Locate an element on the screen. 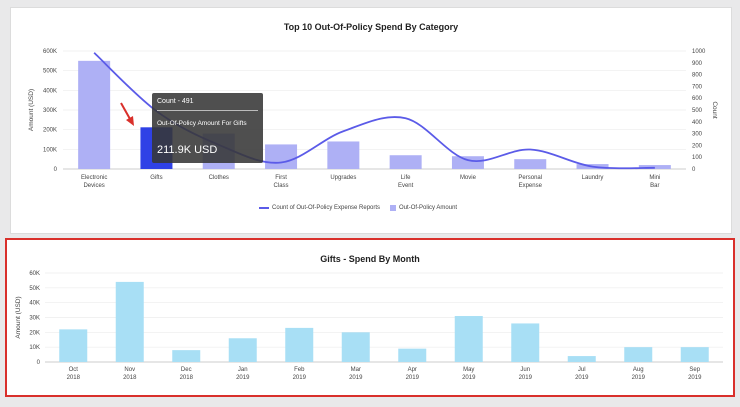  y-tick-label: 10K is located at coordinates (34, 348).